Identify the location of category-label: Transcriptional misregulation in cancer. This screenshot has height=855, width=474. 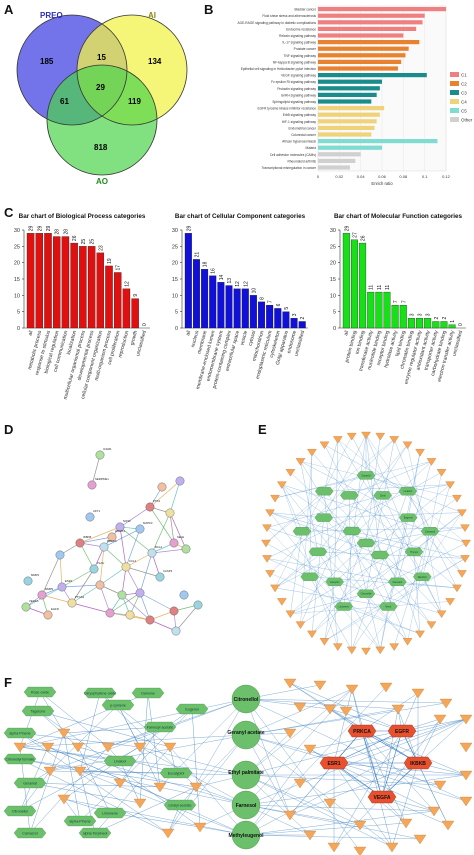
(289, 168).